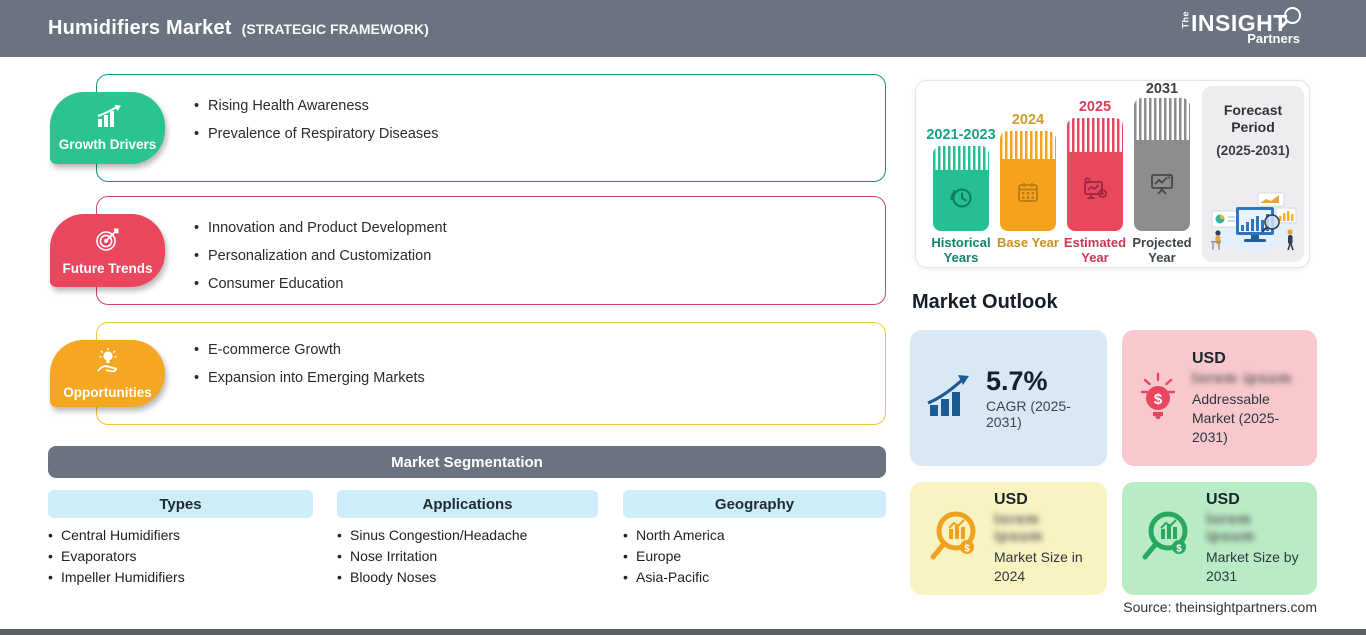  I want to click on size-2024-text-block: USD lorem ipsum Market Size in 2024, so click(1043, 538).